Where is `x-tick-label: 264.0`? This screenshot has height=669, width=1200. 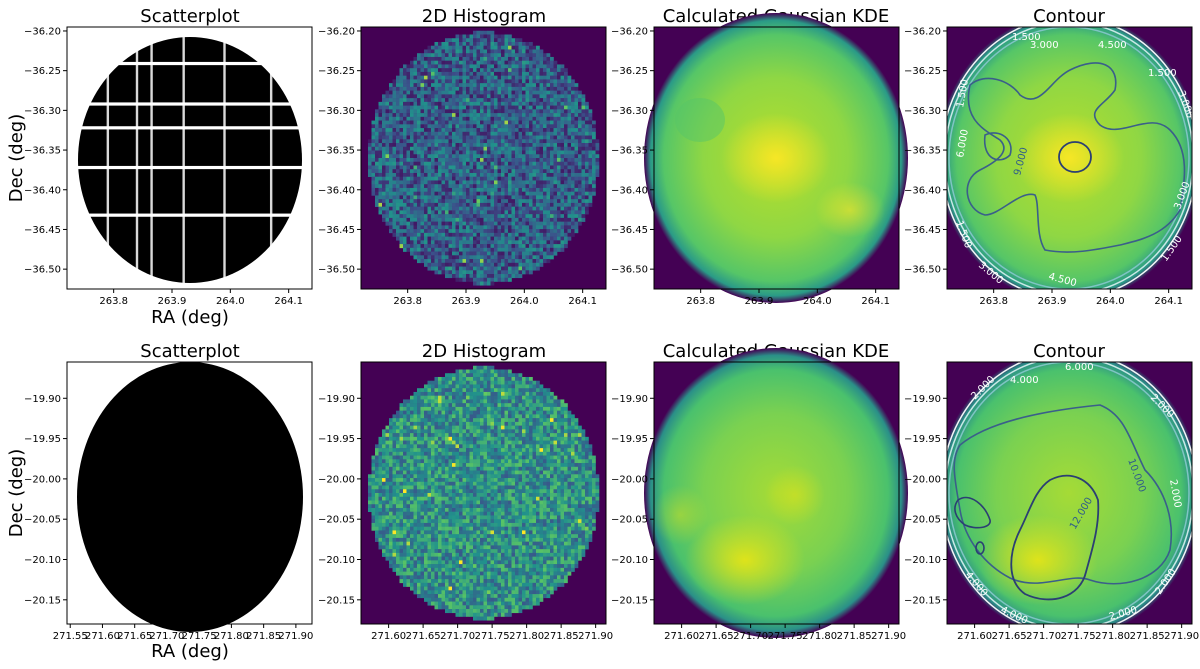 x-tick-label: 264.0 is located at coordinates (817, 301).